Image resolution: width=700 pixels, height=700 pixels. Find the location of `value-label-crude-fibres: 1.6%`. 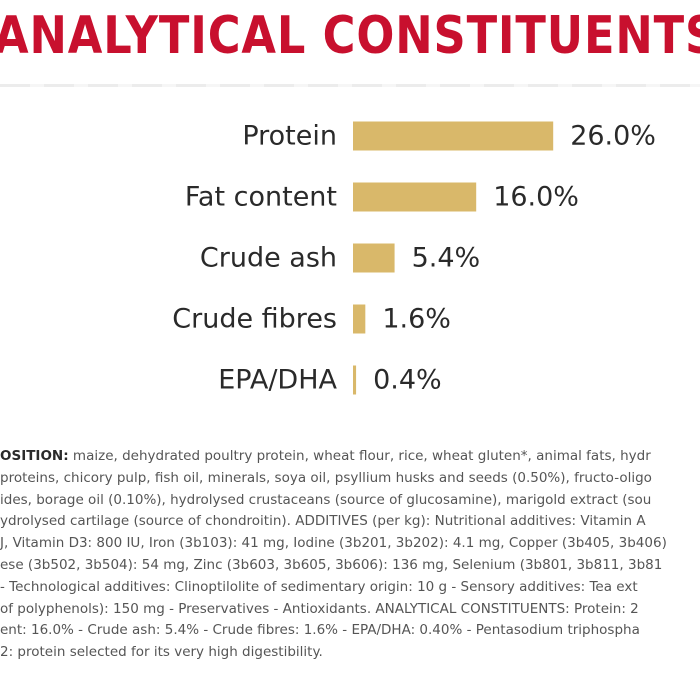

value-label-crude-fibres: 1.6% is located at coordinates (416, 319).